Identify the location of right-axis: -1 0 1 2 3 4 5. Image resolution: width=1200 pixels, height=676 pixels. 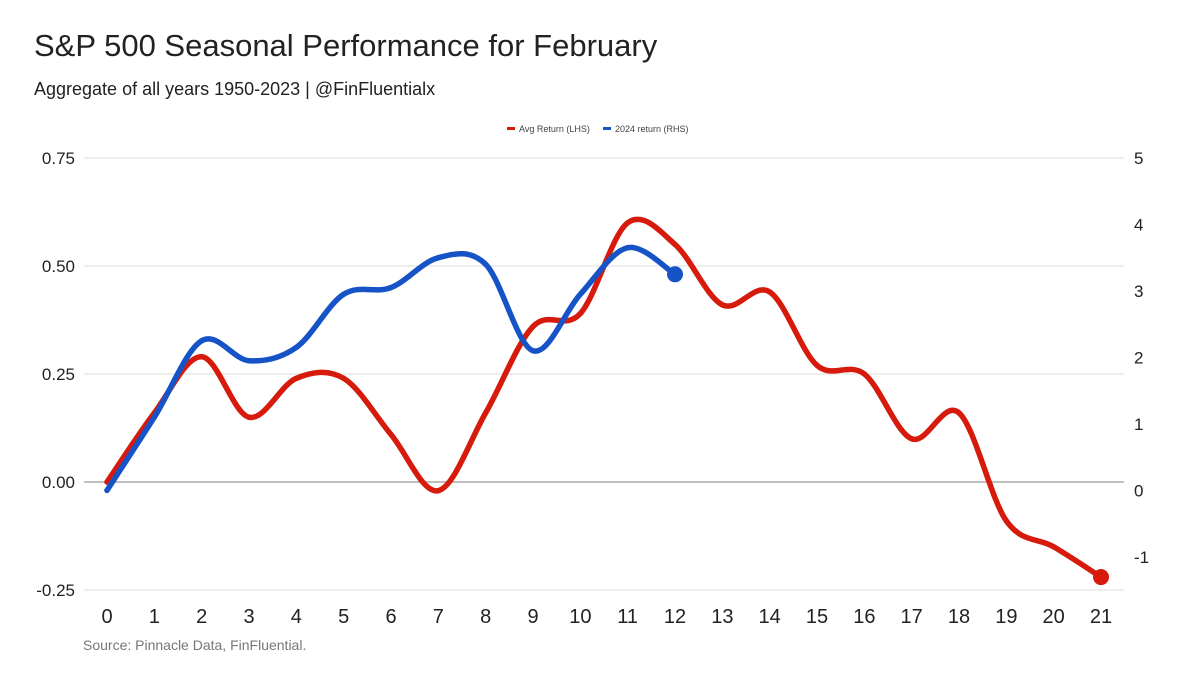
(1141, 358).